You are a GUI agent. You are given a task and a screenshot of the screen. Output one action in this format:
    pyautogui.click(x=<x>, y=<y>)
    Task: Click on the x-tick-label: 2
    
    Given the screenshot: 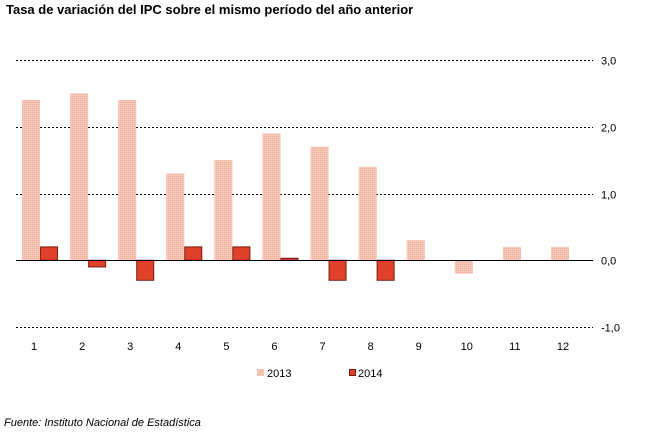 What is the action you would take?
    pyautogui.click(x=82, y=347)
    